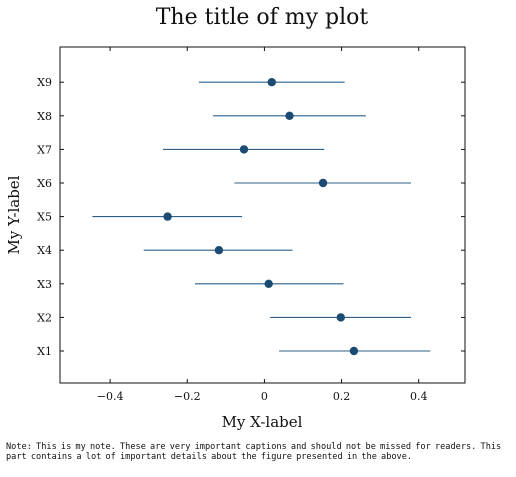 The width and height of the screenshot is (516, 477). What do you see at coordinates (419, 396) in the screenshot?
I see `x-tick-label: 0.4` at bounding box center [419, 396].